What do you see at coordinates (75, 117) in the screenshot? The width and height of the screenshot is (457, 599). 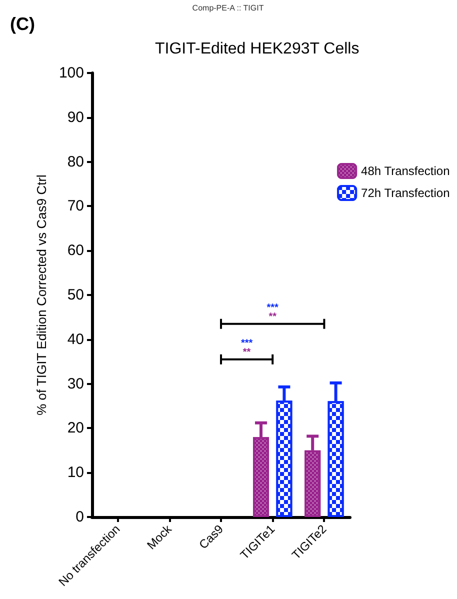 I see `y-tick-label: 90` at bounding box center [75, 117].